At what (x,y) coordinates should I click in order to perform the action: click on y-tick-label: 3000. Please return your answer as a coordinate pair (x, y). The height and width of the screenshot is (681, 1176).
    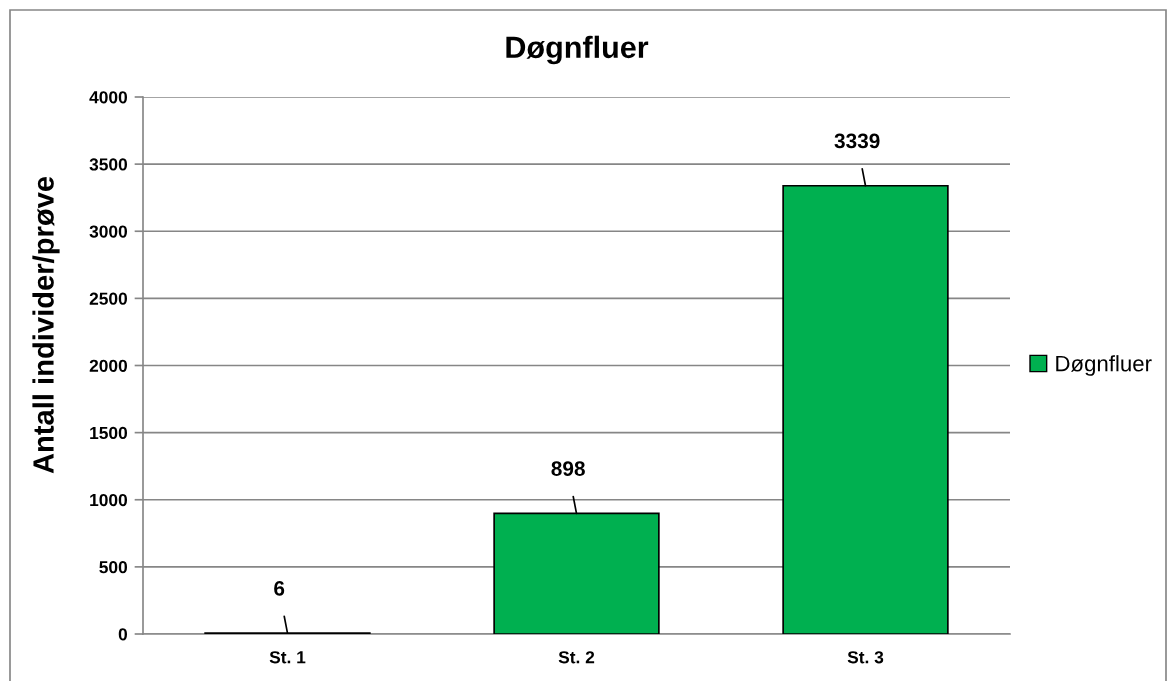
    Looking at the image, I should click on (108, 231).